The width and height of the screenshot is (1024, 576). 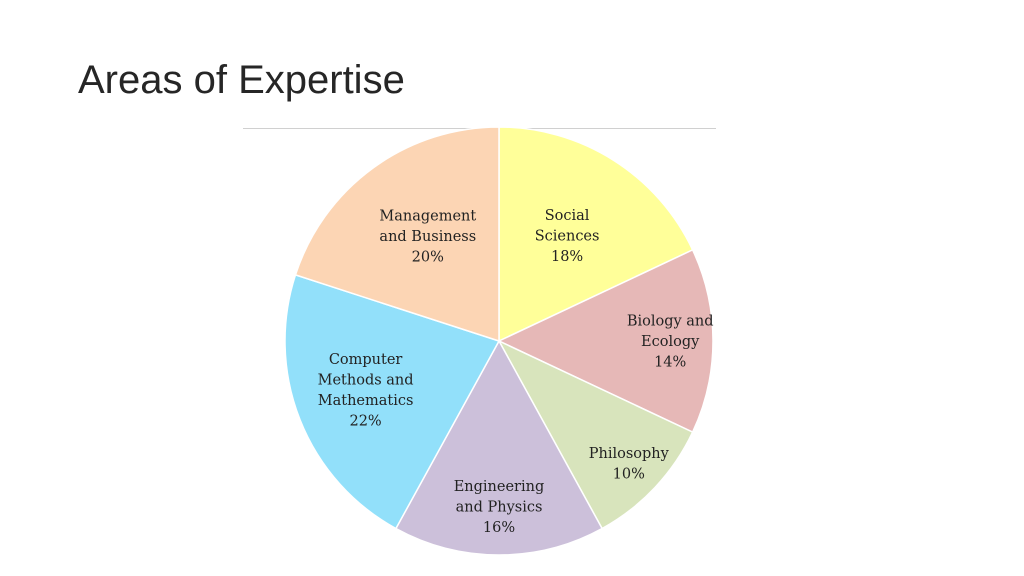 I want to click on slice-category-label: Ecology, so click(x=670, y=342).